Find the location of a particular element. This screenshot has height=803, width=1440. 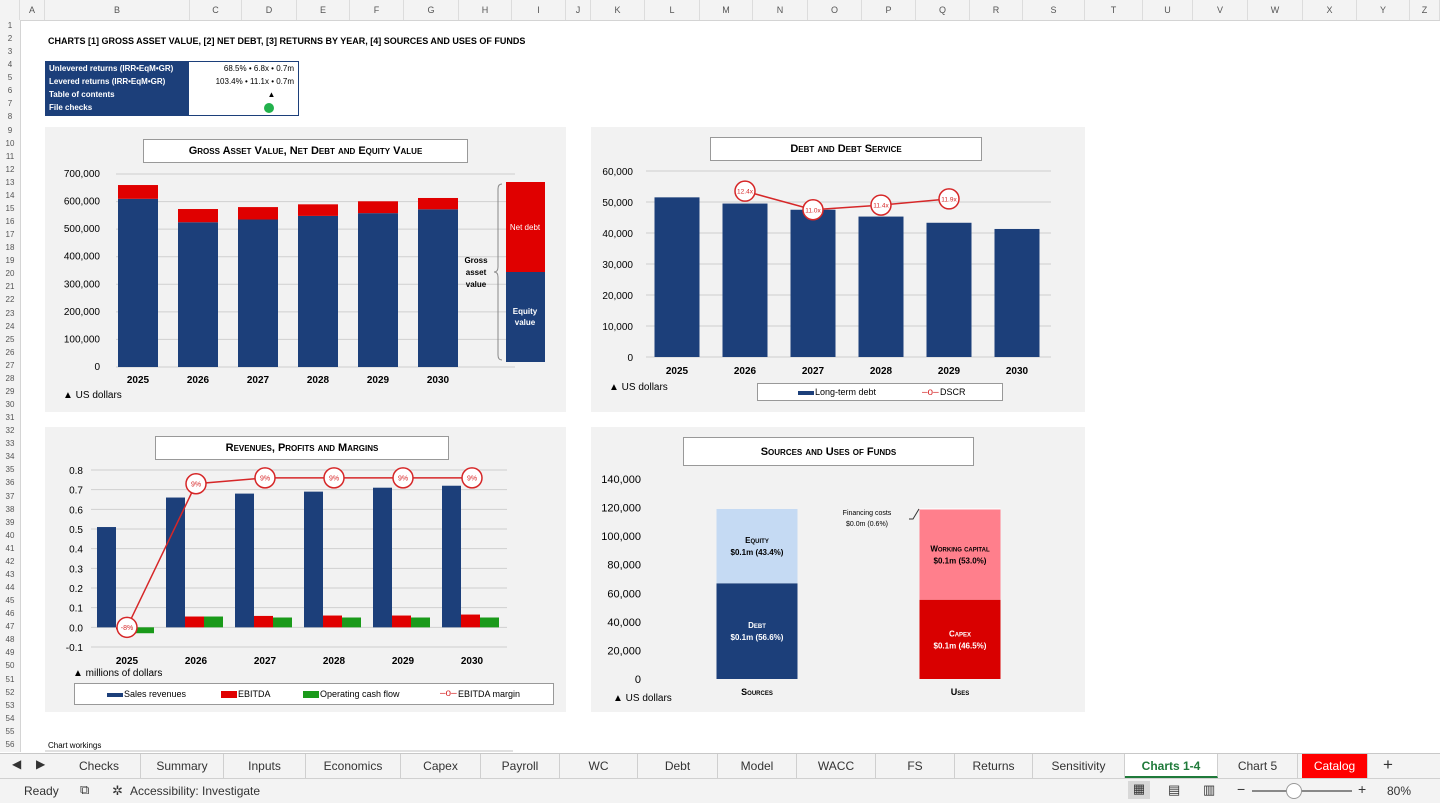

row-header-52: 52 is located at coordinates (10, 692).